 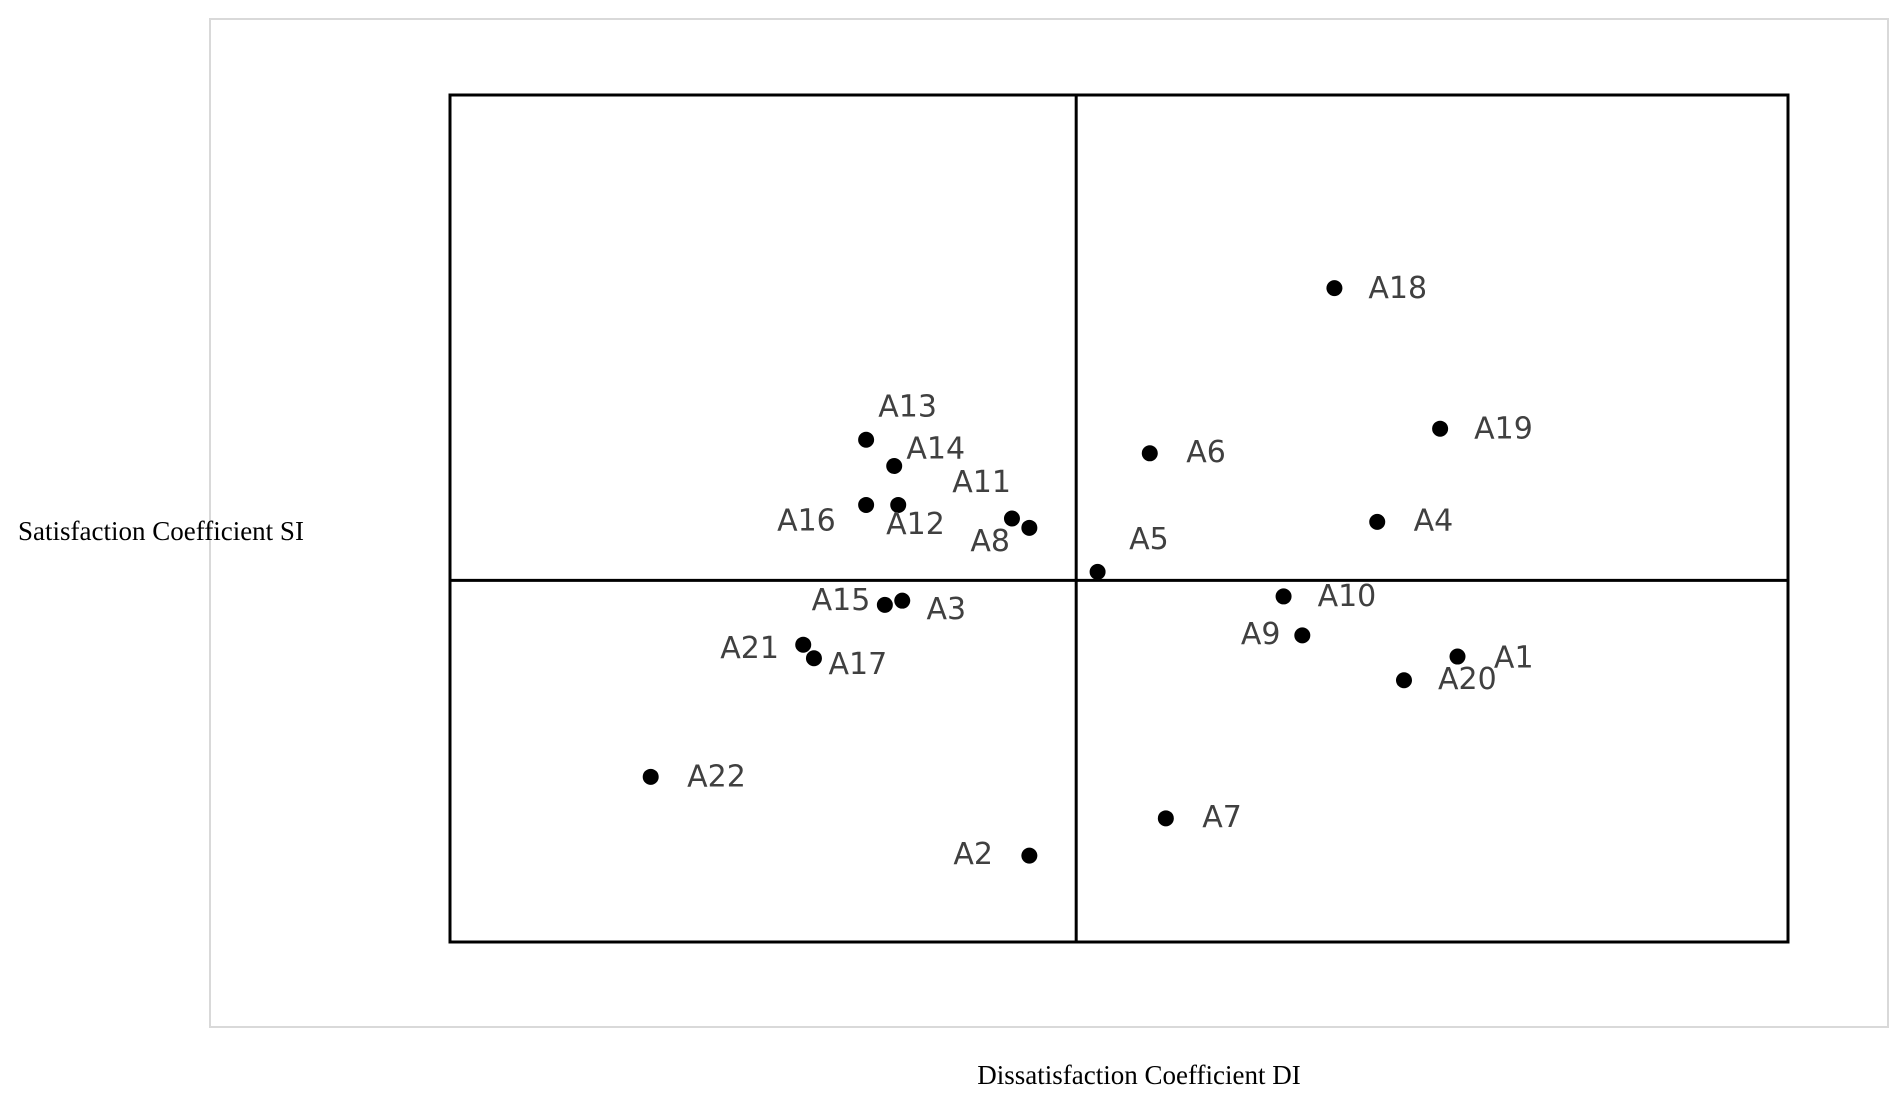 I want to click on y-axis-label: Satisfaction Coefficient SI, so click(x=161, y=531).